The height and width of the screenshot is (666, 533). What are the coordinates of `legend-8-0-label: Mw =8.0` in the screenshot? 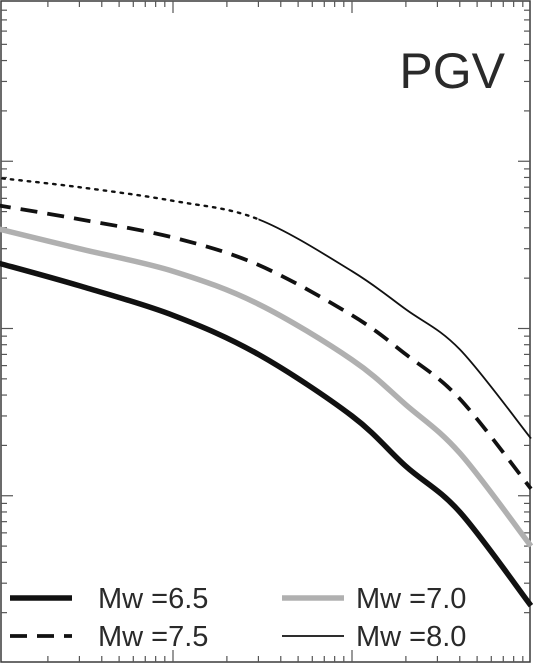 It's located at (411, 637).